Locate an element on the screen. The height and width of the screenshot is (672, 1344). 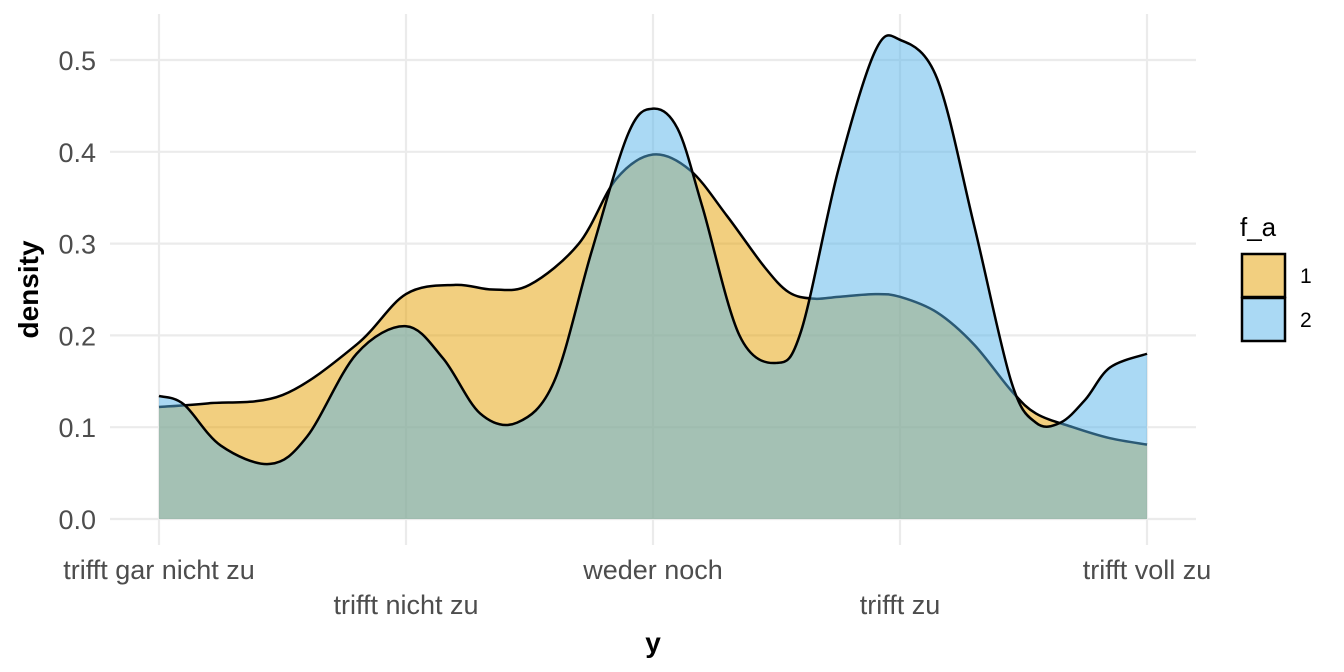
legend-title: f_a is located at coordinates (1258, 227).